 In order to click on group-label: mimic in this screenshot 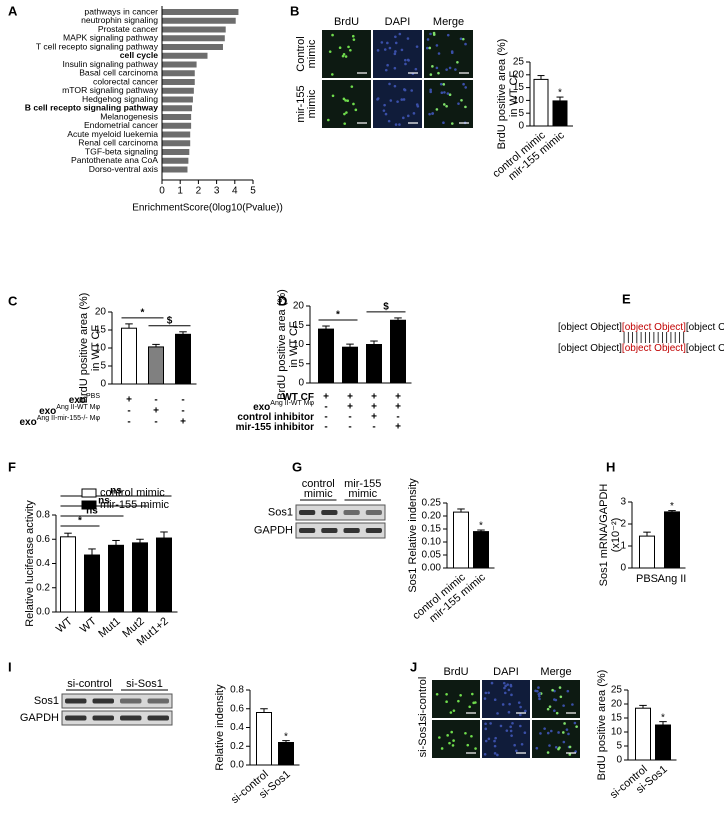, I will do `click(318, 494)`.